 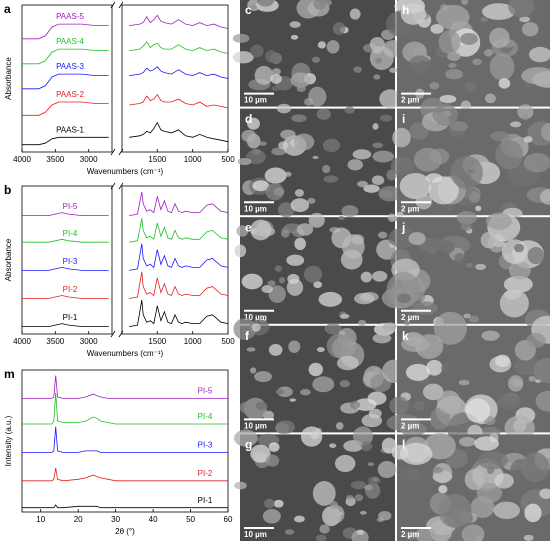 I want to click on x-tick-label: 4000, so click(x=22, y=341).